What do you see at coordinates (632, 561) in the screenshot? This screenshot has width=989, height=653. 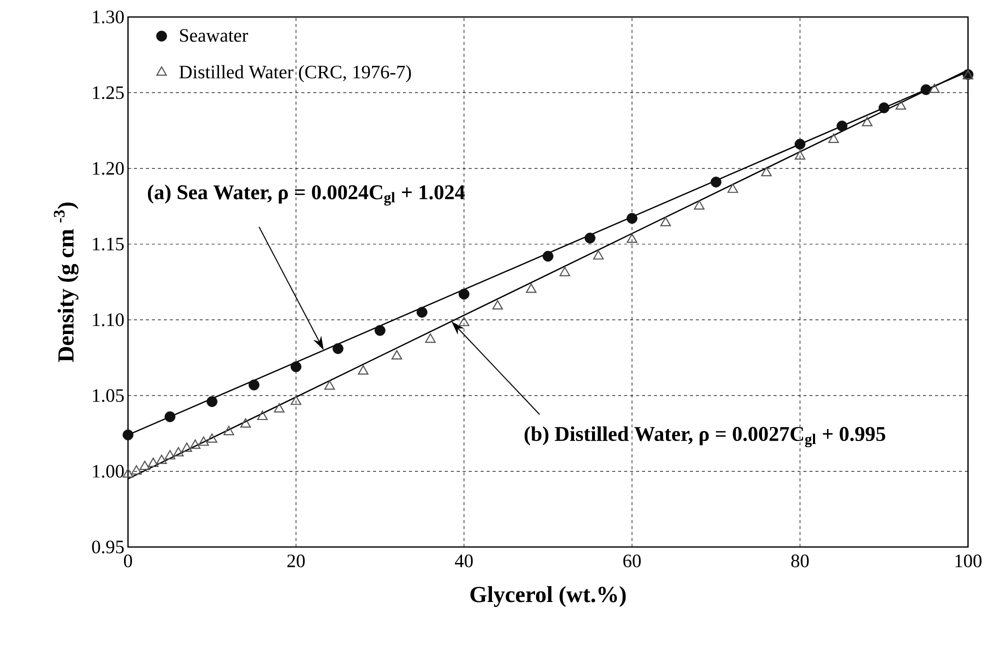 I see `x-tick-label: 60` at bounding box center [632, 561].